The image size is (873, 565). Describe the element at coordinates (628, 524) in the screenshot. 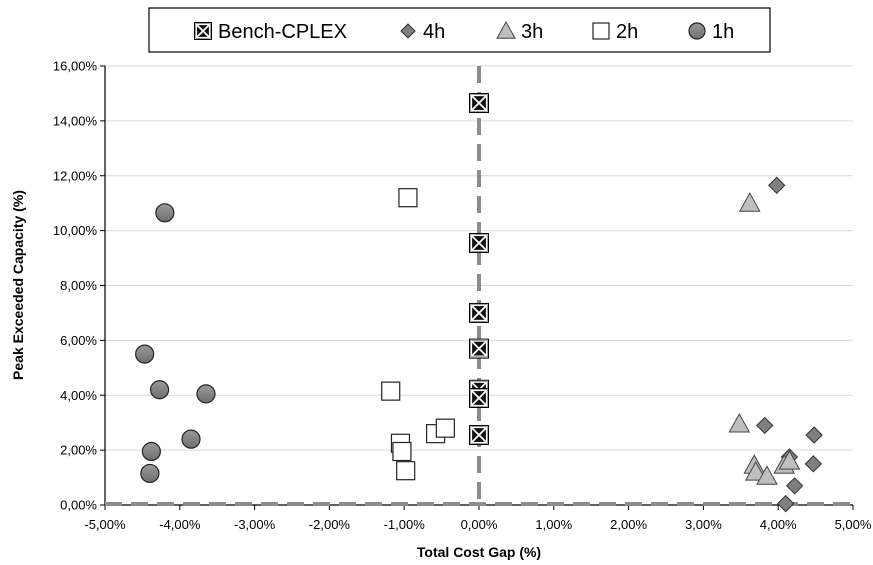

I see `x-tick-label: 2,00%` at that location.